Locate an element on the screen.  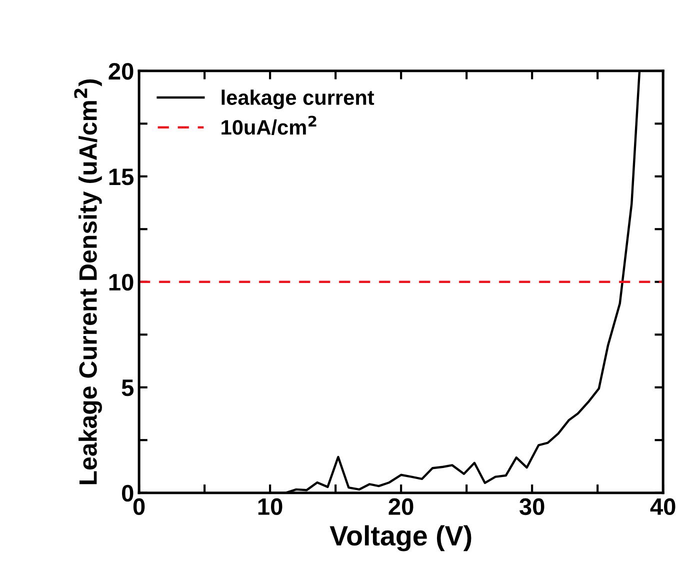
x-tick-label: 0 is located at coordinates (139, 507).